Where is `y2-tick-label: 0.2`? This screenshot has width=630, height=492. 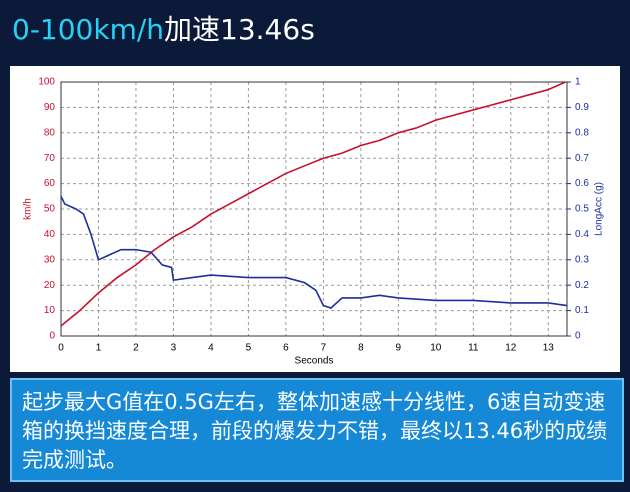 y2-tick-label: 0.2 is located at coordinates (582, 285).